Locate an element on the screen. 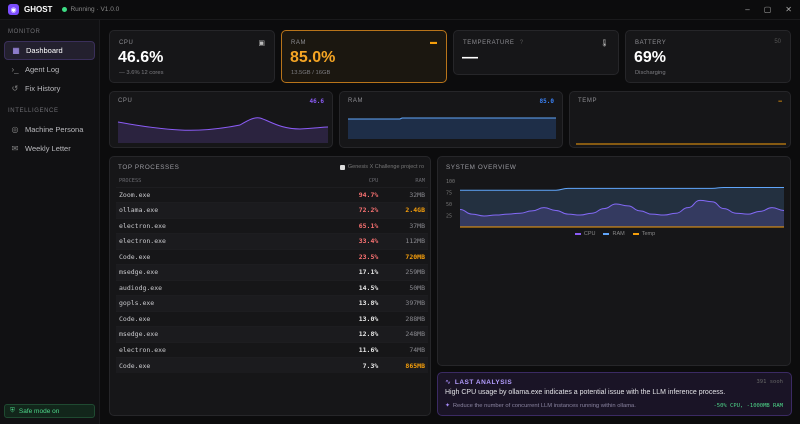 This screenshot has width=800, height=424. sidebar-item-label: Weekly Letter is located at coordinates (48, 148).